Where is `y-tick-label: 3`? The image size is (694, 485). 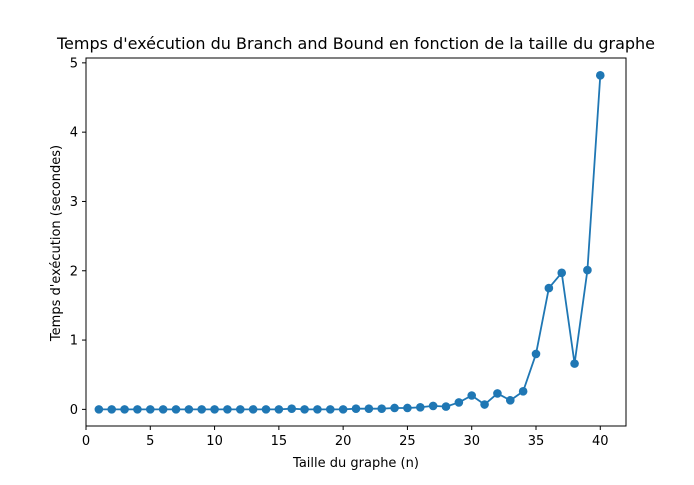 y-tick-label: 3 is located at coordinates (74, 202).